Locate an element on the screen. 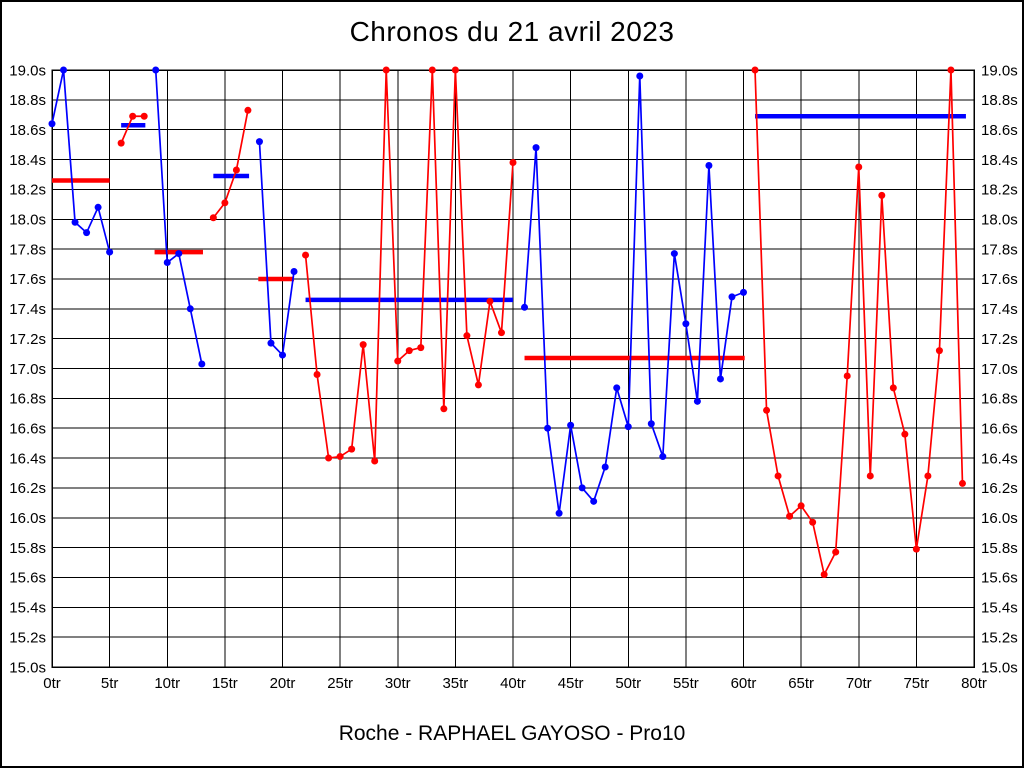  x-axis-tick-label: 75tr is located at coordinates (916, 683).